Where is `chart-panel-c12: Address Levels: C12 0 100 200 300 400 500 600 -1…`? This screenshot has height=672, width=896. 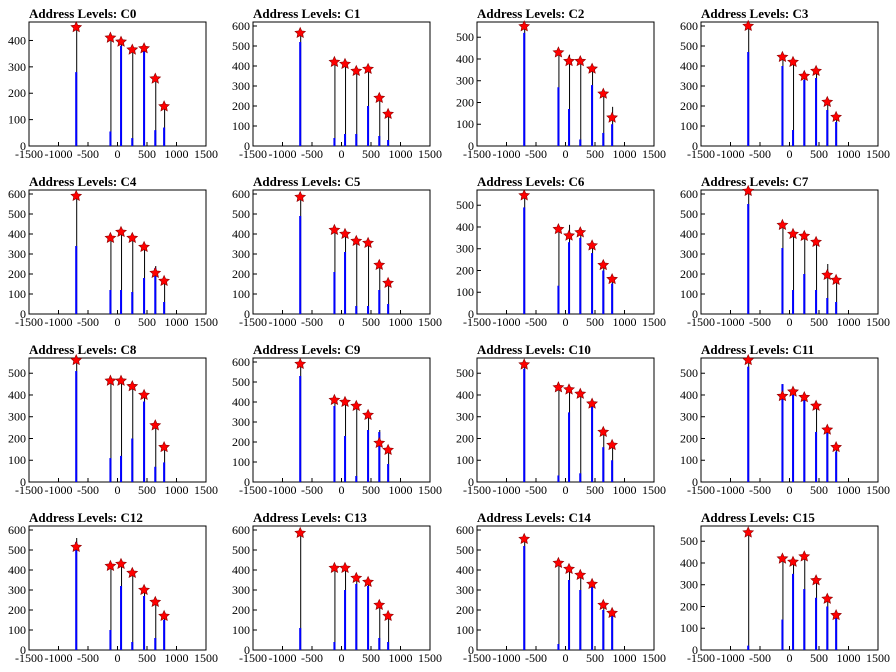 chart-panel-c12: Address Levels: C12 0 100 200 300 400 500 600 -1… is located at coordinates (112, 588).